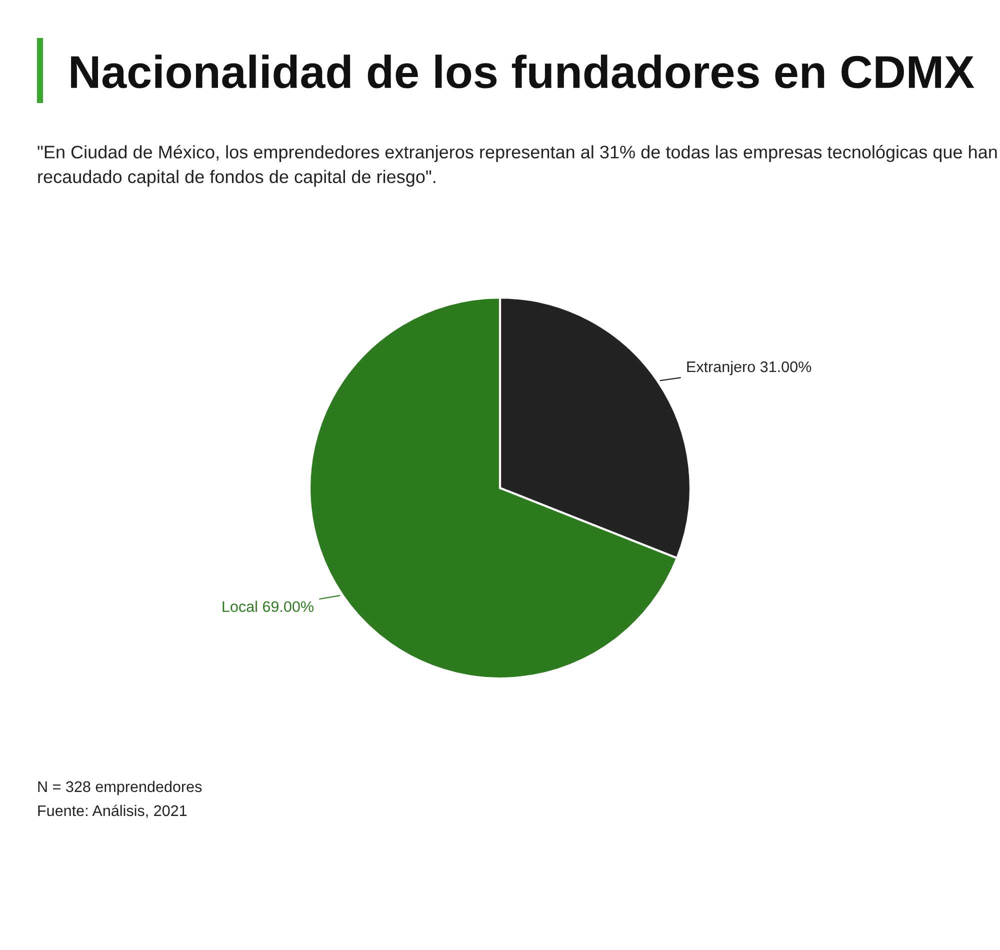 Image resolution: width=1000 pixels, height=950 pixels. What do you see at coordinates (268, 606) in the screenshot?
I see `slice-label: Local 69.00%` at bounding box center [268, 606].